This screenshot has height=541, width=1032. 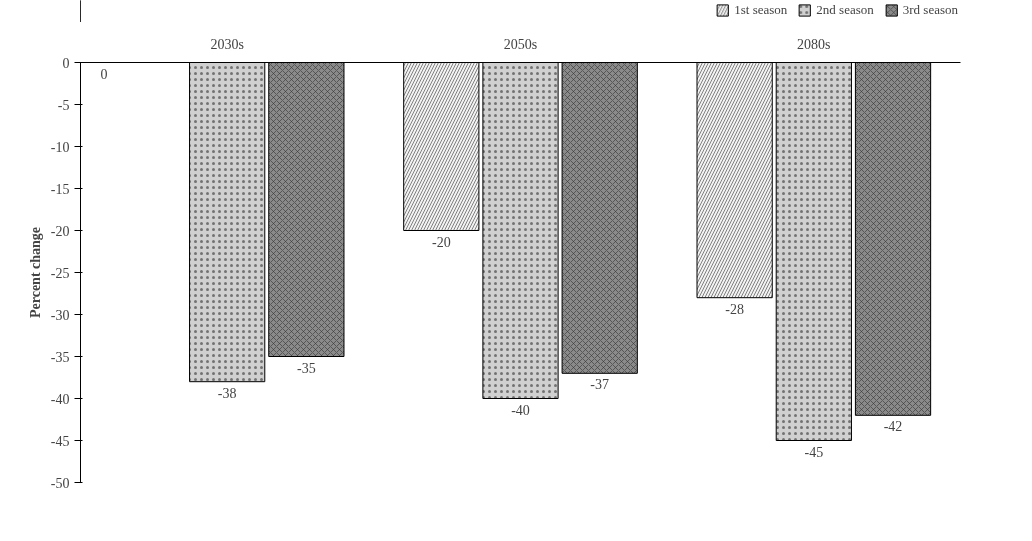 I want to click on y-tick-label: -50, so click(x=60, y=483).